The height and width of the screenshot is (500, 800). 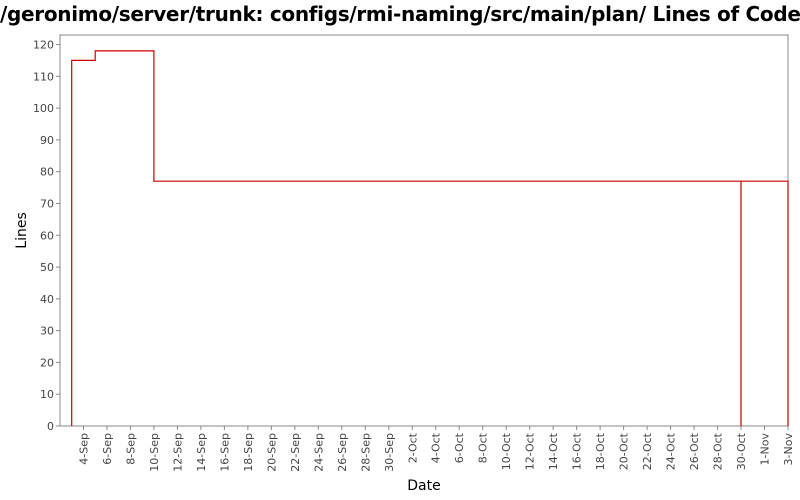 What do you see at coordinates (50, 426) in the screenshot?
I see `y-tick-label: 0` at bounding box center [50, 426].